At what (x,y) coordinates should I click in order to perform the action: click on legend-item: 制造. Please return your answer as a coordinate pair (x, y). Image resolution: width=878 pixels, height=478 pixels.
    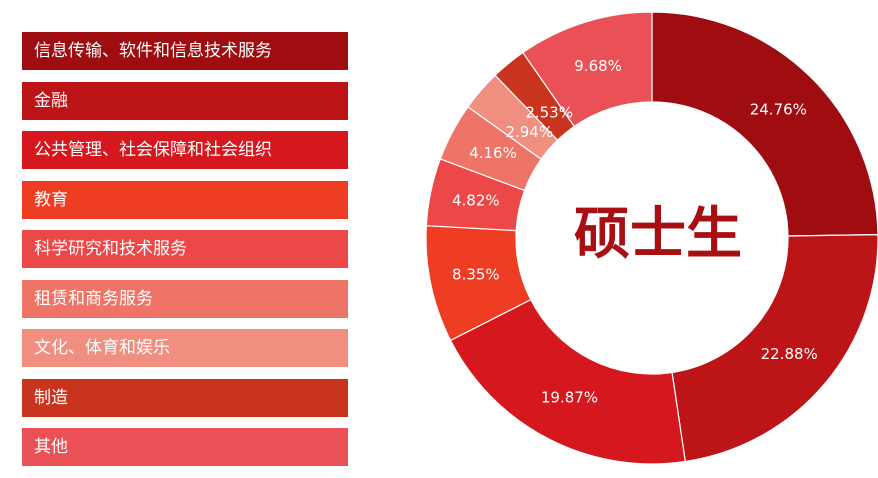
    Looking at the image, I should click on (185, 397).